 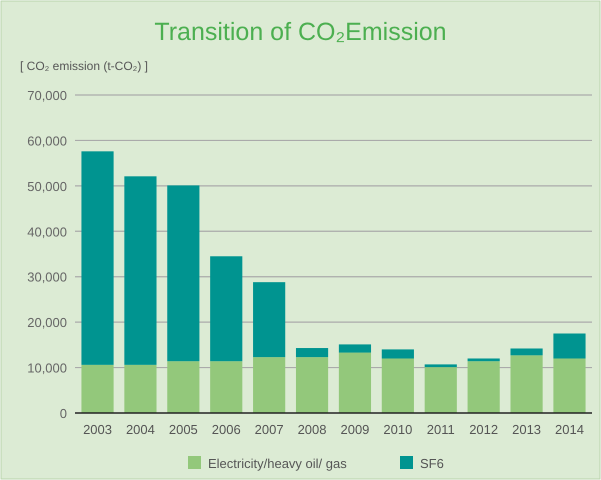 What do you see at coordinates (527, 429) in the screenshot?
I see `x-tick-label: 2013` at bounding box center [527, 429].